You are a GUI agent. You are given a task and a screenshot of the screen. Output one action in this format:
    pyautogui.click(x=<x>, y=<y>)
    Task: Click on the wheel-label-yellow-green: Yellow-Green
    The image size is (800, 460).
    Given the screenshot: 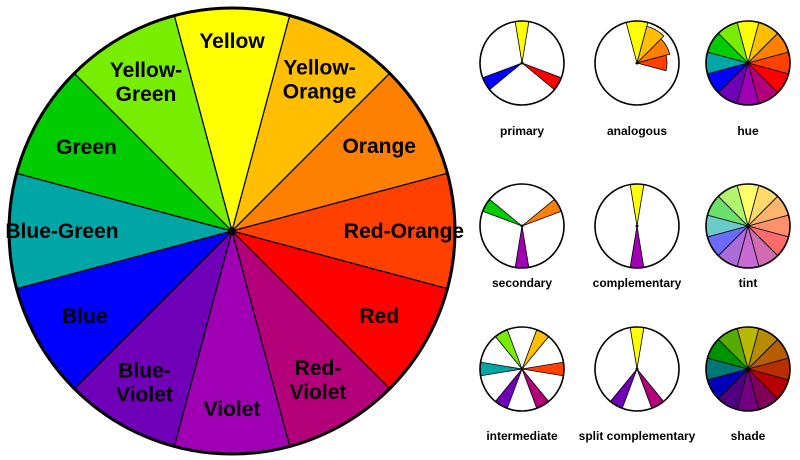 What is the action you would take?
    pyautogui.click(x=146, y=82)
    